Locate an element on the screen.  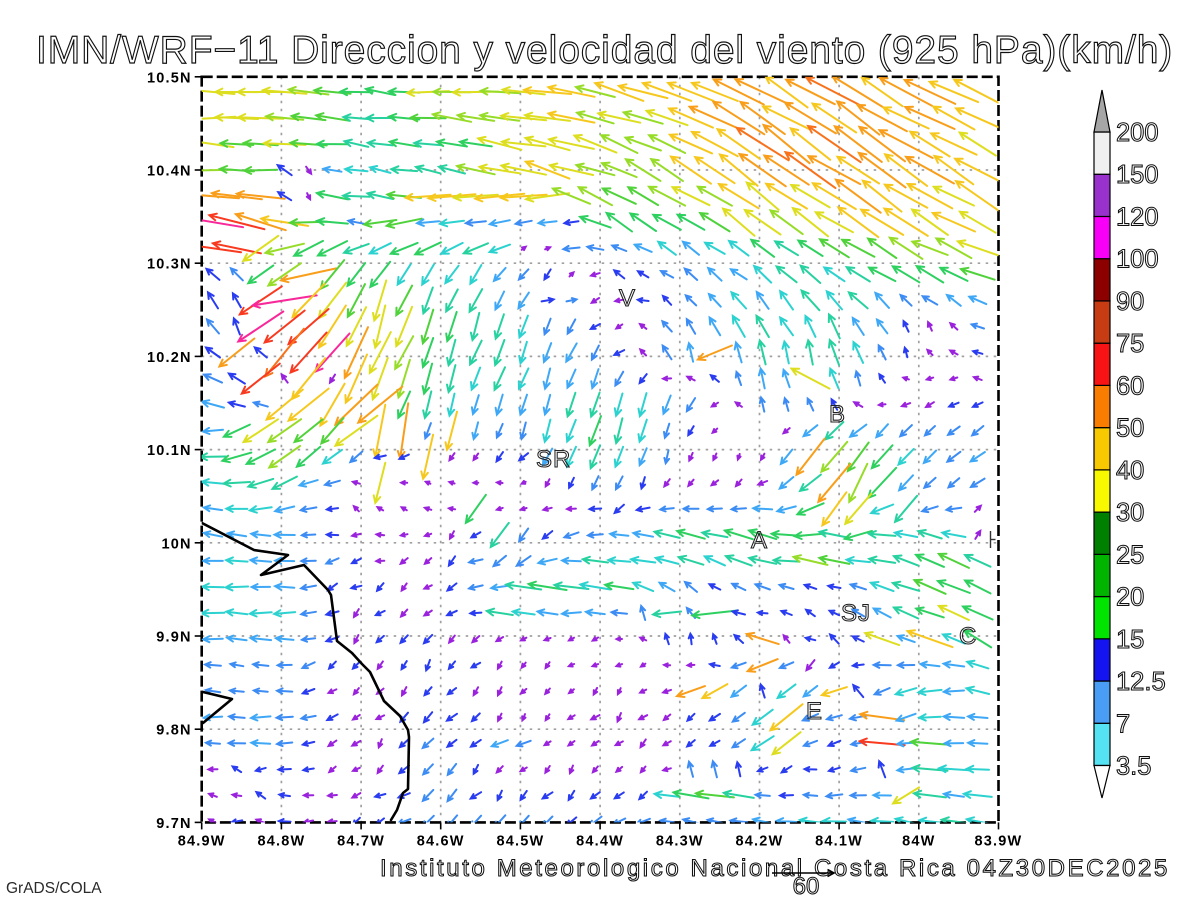
svg-text: 84.5W is located at coordinates (520, 841).